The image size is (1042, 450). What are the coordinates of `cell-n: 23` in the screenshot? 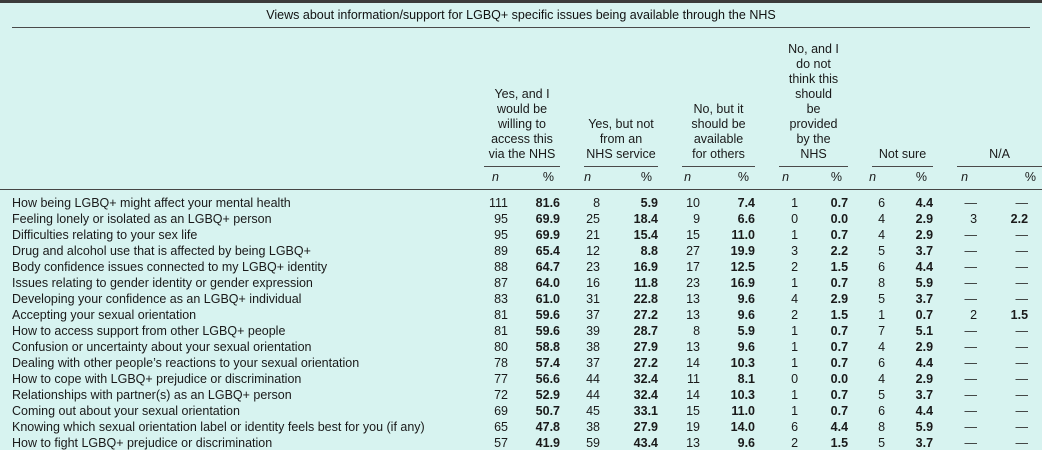 It's located at (693, 283).